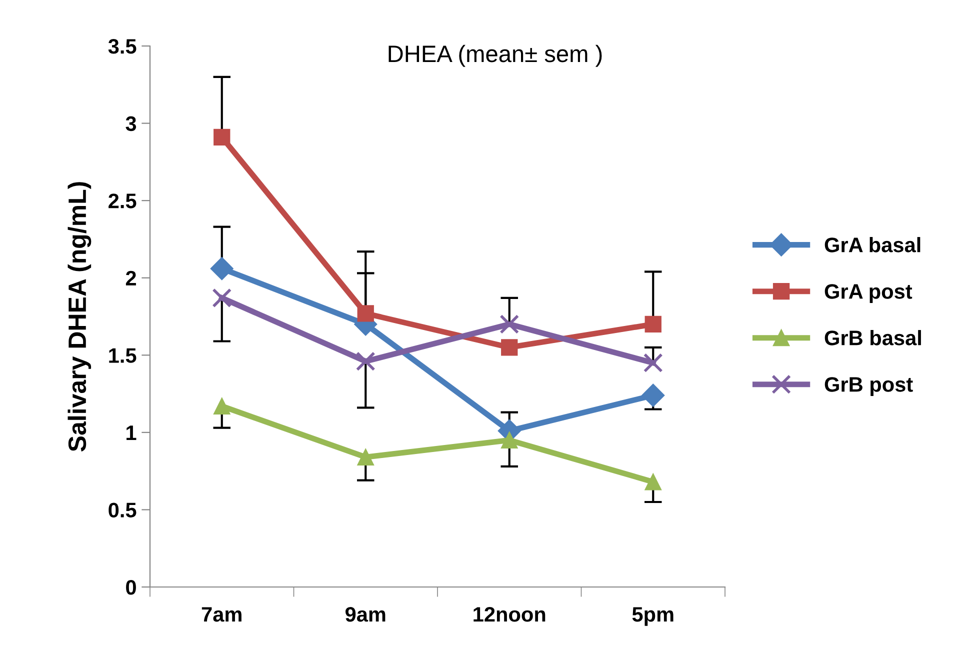 This screenshot has width=959, height=657. I want to click on legend-label: GrB basal, so click(872, 338).